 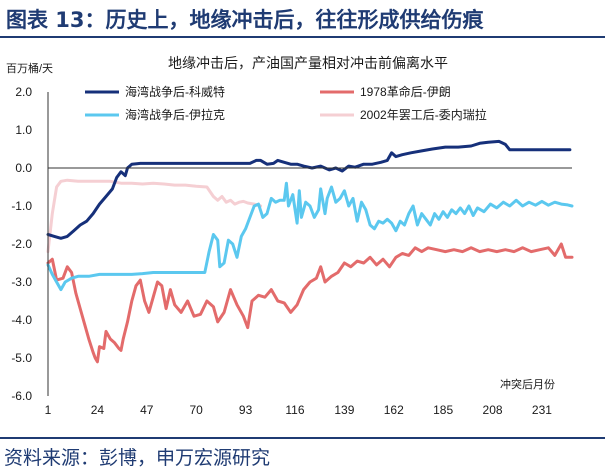 What do you see at coordinates (23, 92) in the screenshot?
I see `y-tick-label: 2.0` at bounding box center [23, 92].